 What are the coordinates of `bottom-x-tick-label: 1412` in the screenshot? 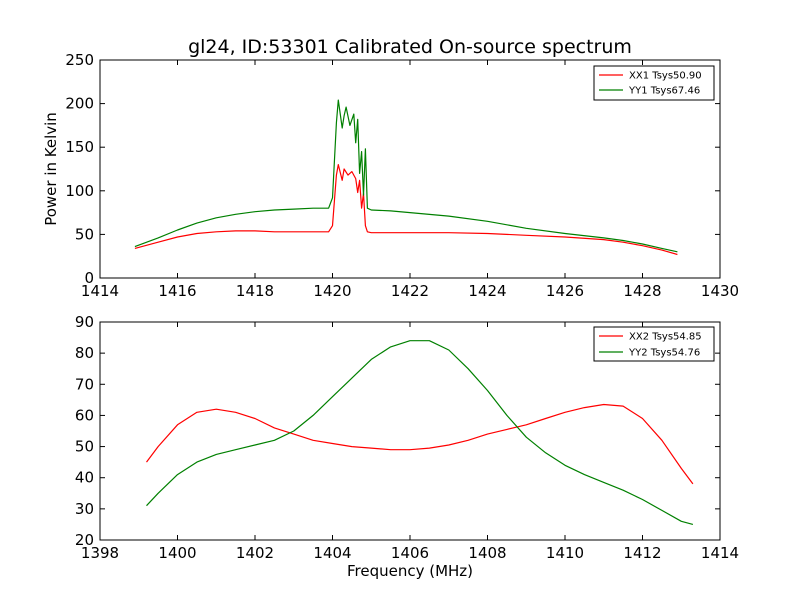 It's located at (642, 553).